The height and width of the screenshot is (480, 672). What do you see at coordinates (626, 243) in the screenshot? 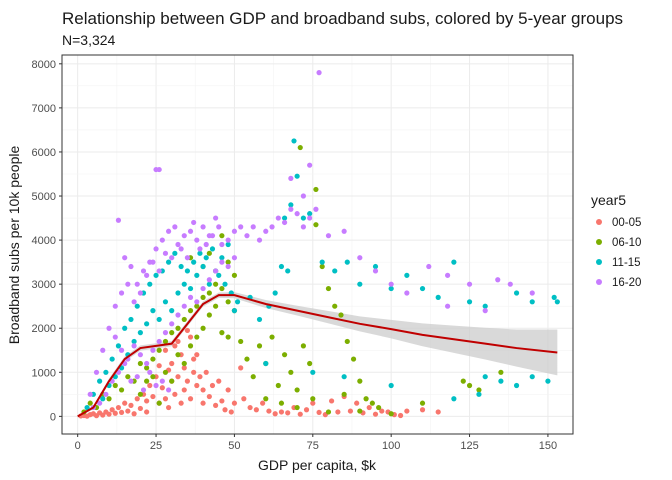
I see `legend-label: 06-10` at bounding box center [626, 243].